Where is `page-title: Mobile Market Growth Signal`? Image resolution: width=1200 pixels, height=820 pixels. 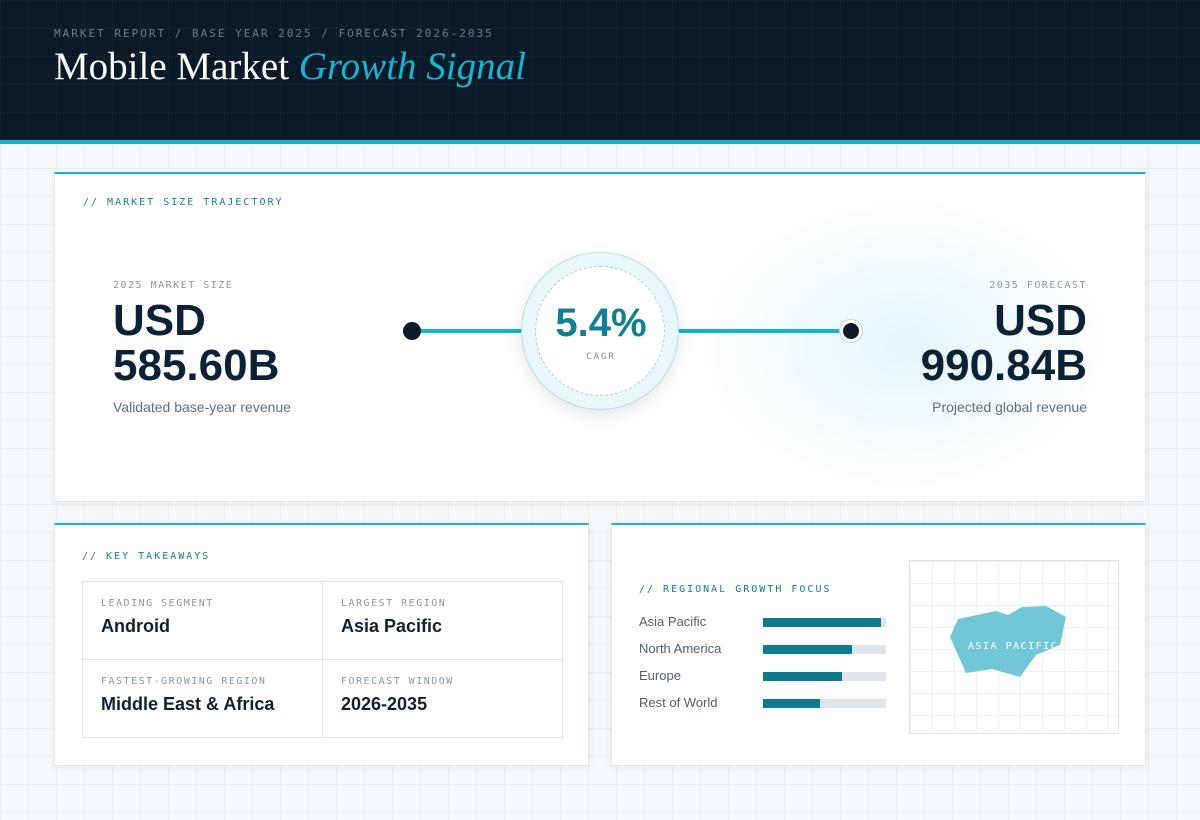
page-title: Mobile Market Growth Signal is located at coordinates (290, 66).